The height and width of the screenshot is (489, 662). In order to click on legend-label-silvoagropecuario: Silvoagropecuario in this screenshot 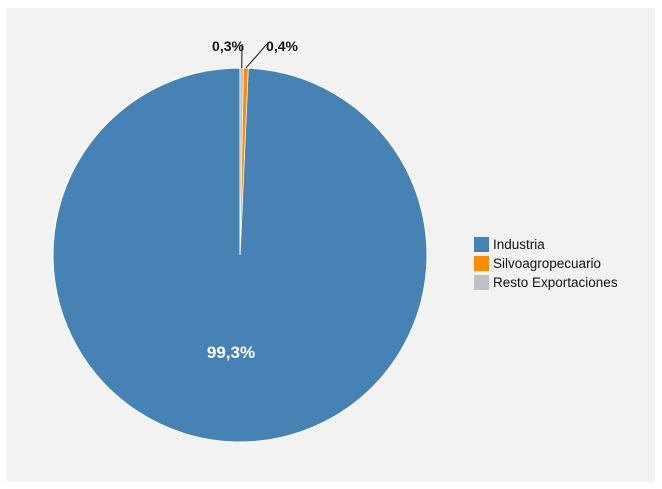, I will do `click(547, 263)`.